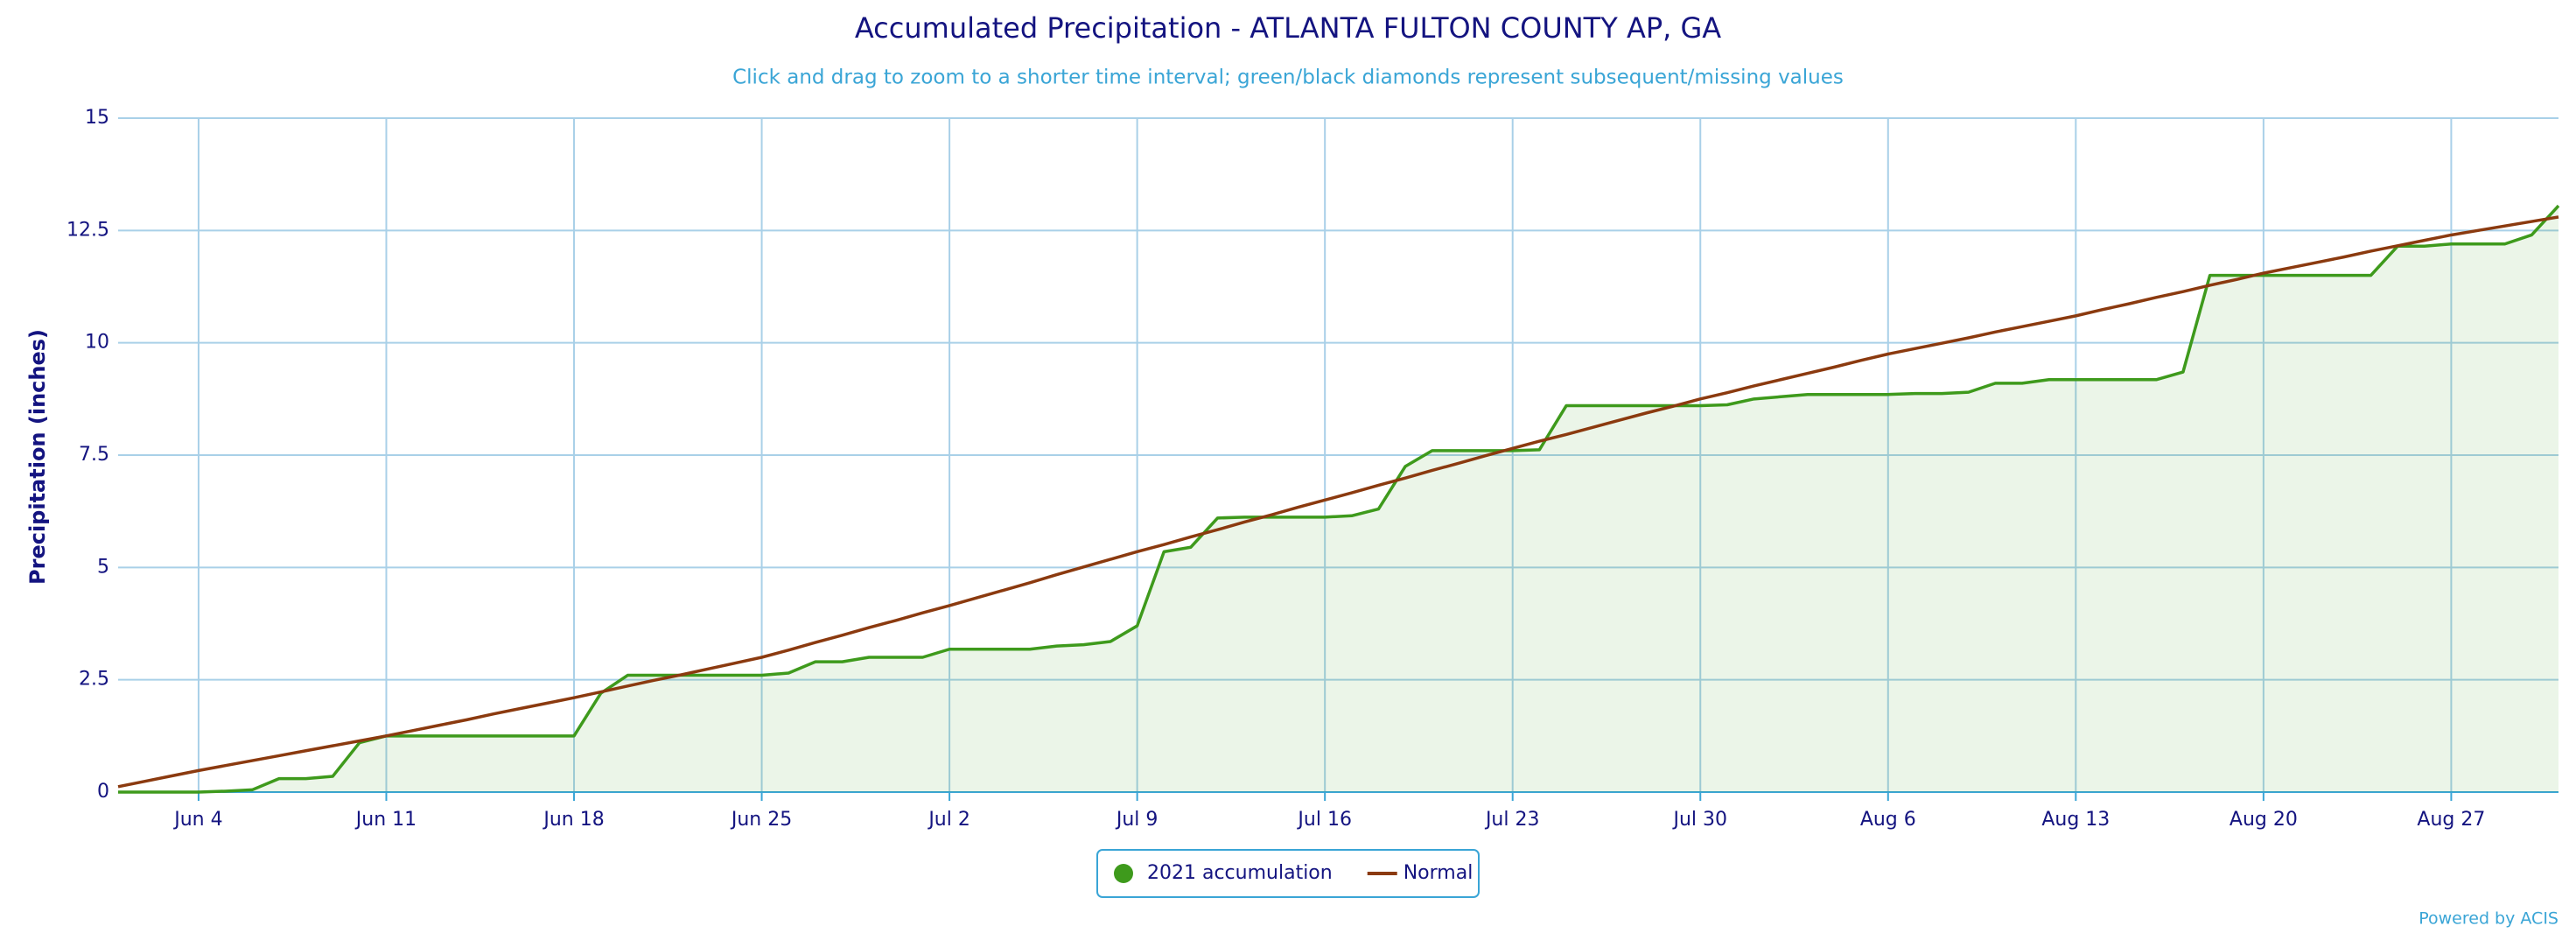 Image resolution: width=2576 pixels, height=933 pixels. What do you see at coordinates (1888, 820) in the screenshot?
I see `x-tick-label: Aug 6` at bounding box center [1888, 820].